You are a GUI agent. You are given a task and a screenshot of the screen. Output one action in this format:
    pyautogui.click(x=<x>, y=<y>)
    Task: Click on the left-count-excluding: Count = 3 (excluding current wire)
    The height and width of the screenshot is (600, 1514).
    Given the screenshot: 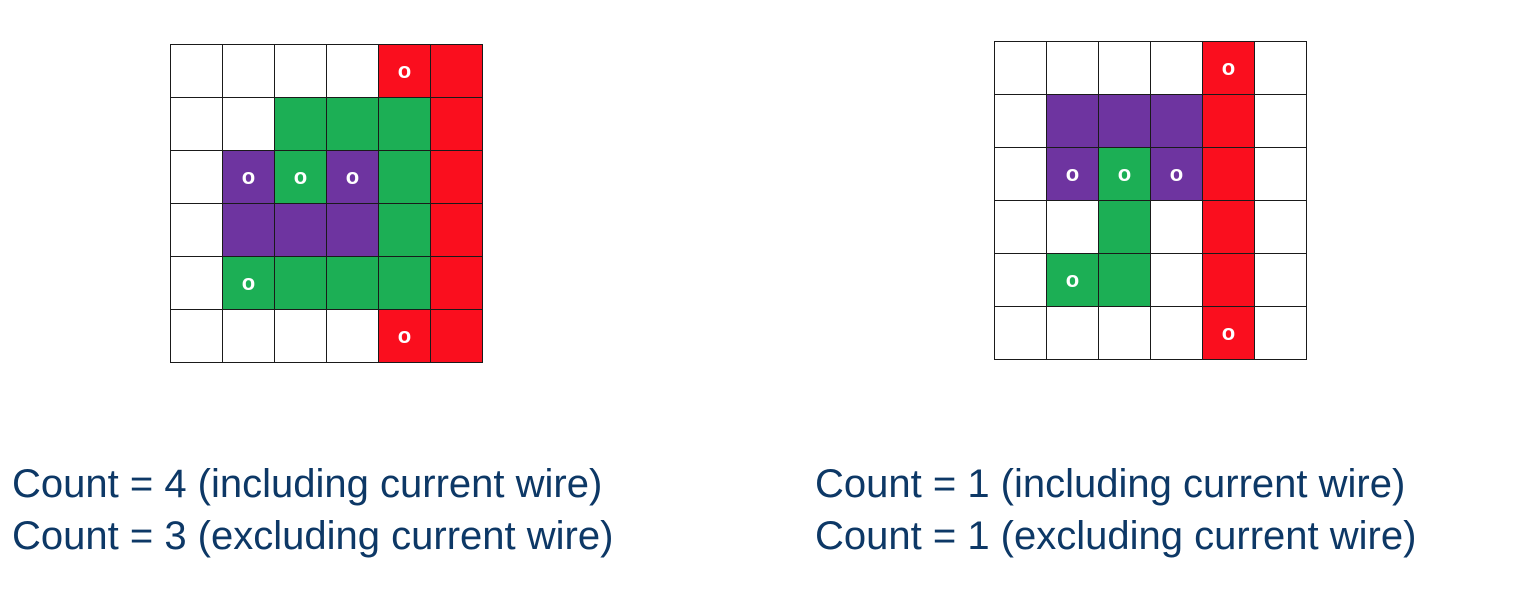 What is the action you would take?
    pyautogui.click(x=313, y=536)
    